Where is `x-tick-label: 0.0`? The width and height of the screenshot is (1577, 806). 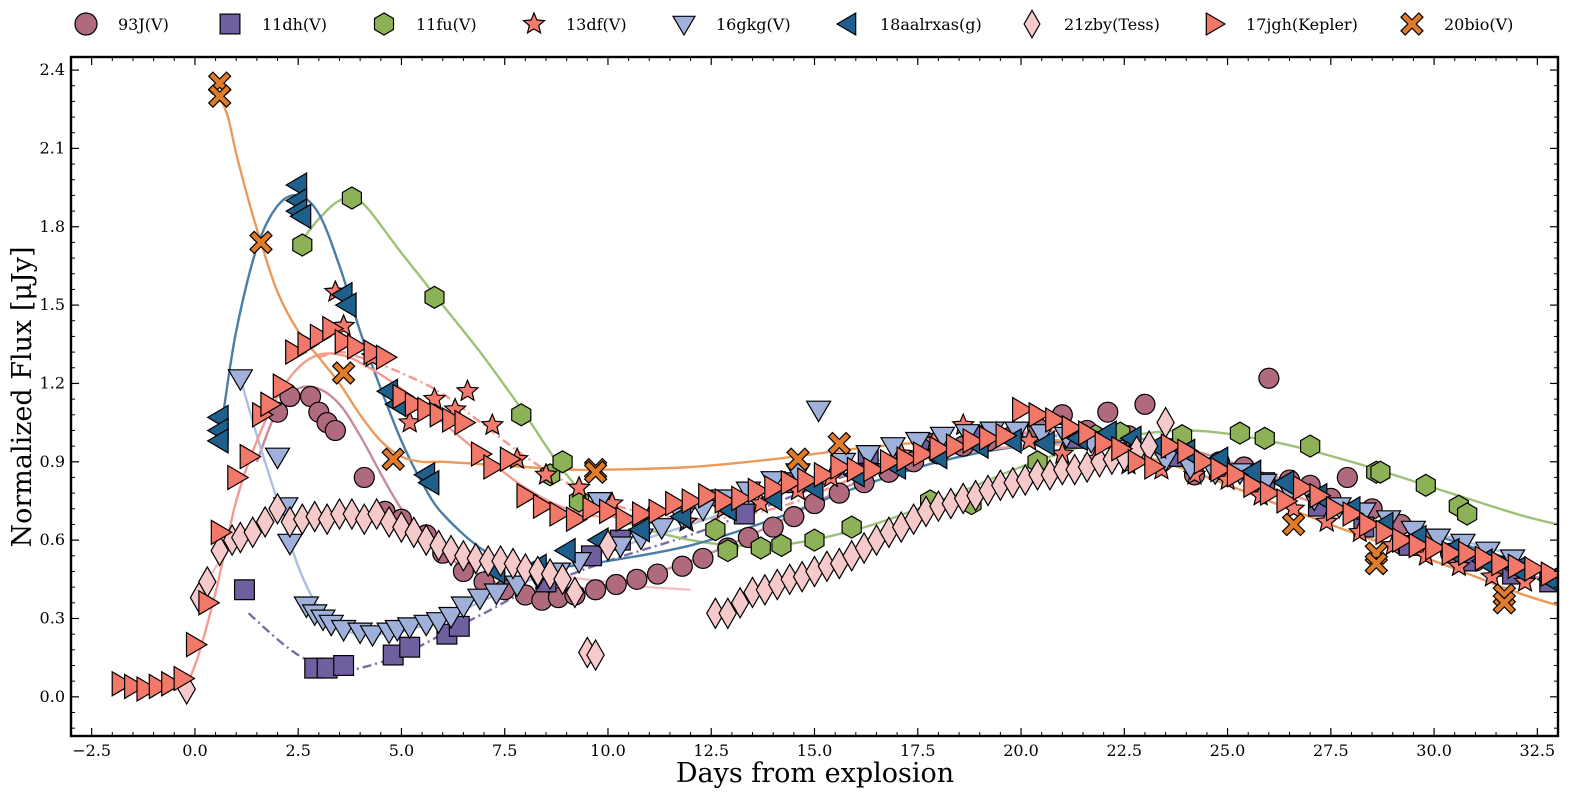 x-tick-label: 0.0 is located at coordinates (194, 750).